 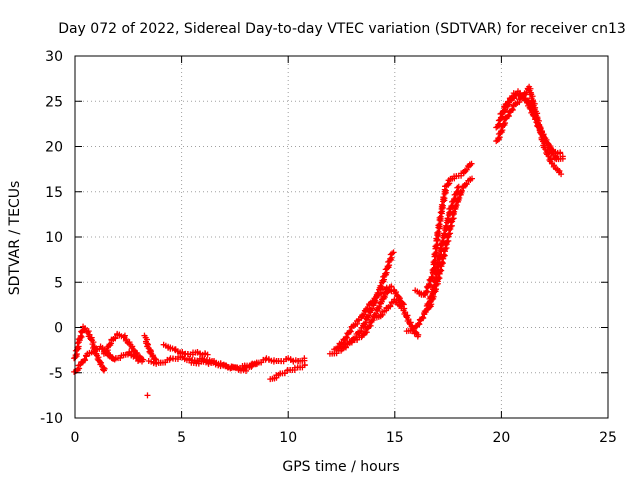 What do you see at coordinates (608, 438) in the screenshot?
I see `x-tick-label: 25` at bounding box center [608, 438].